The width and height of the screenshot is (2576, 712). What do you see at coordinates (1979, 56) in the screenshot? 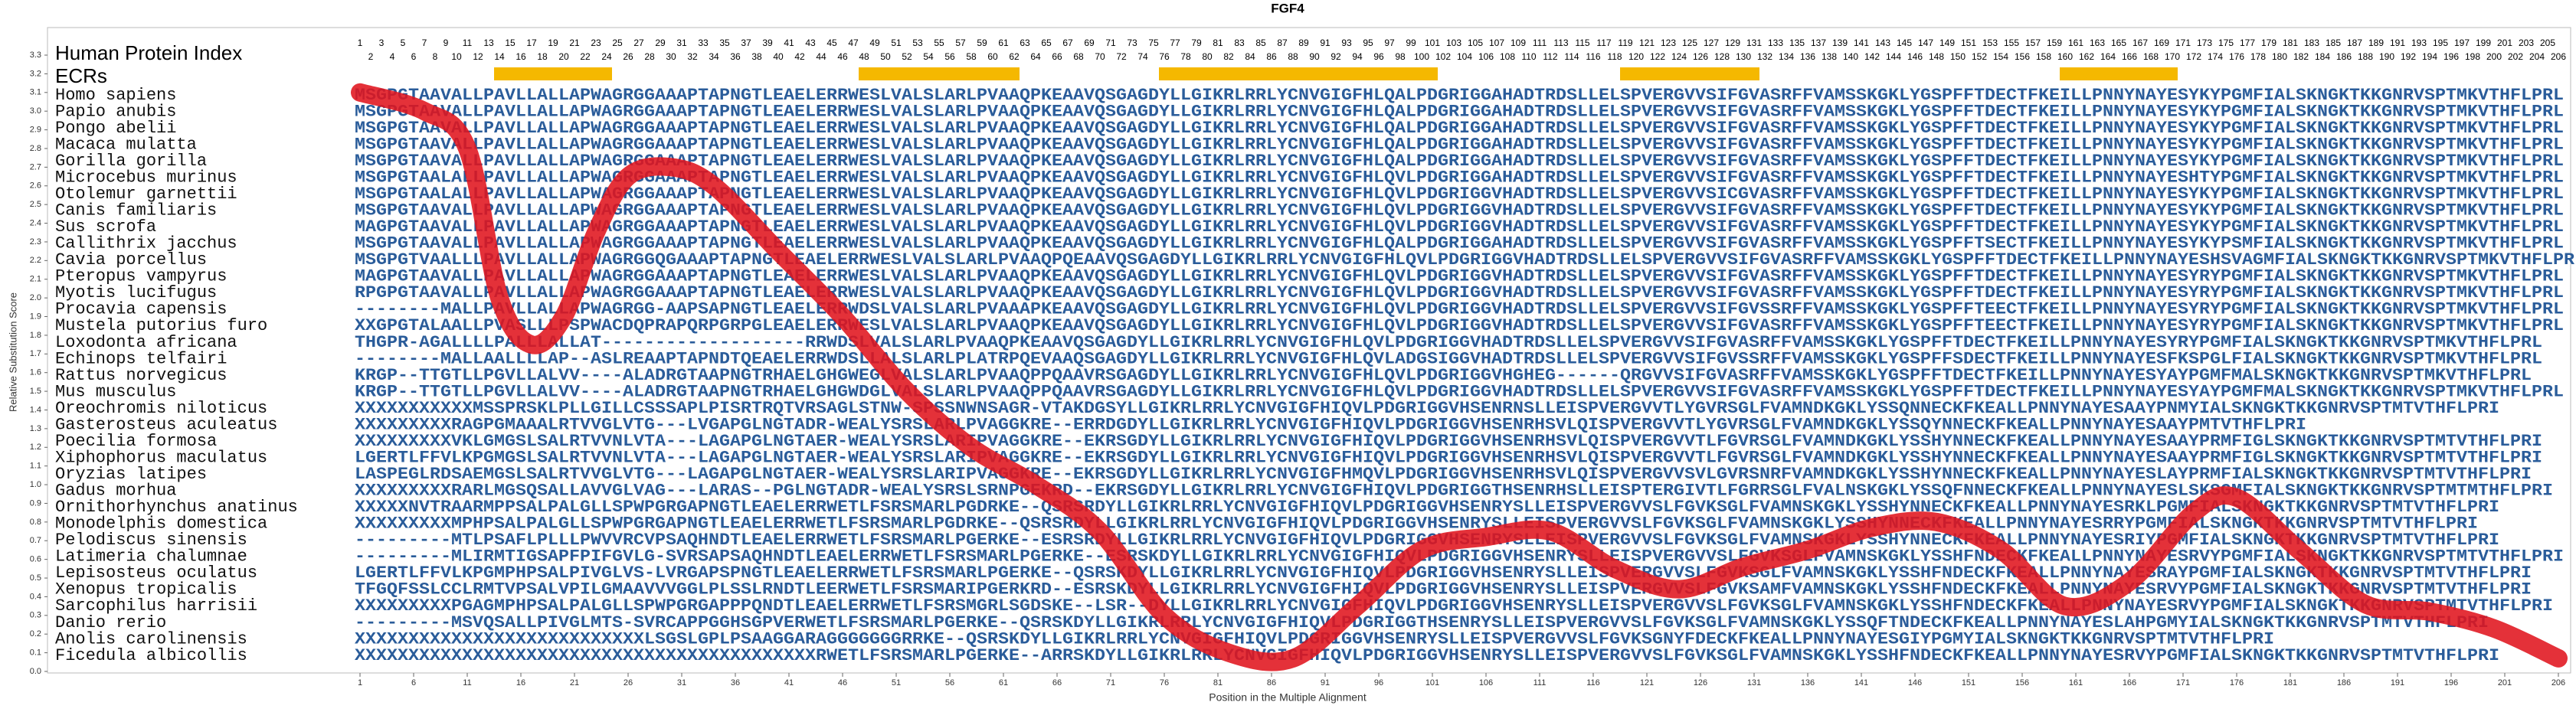
I see `protein-index: 152` at bounding box center [1979, 56].